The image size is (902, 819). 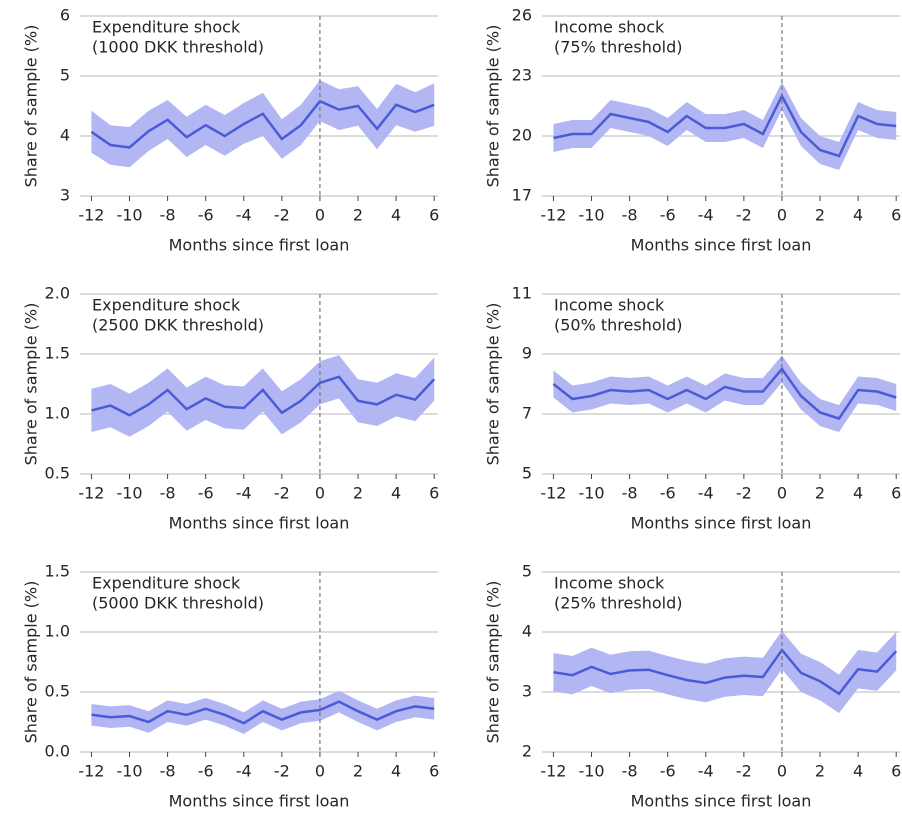 What do you see at coordinates (522, 195) in the screenshot?
I see `y-tick-label: 17` at bounding box center [522, 195].